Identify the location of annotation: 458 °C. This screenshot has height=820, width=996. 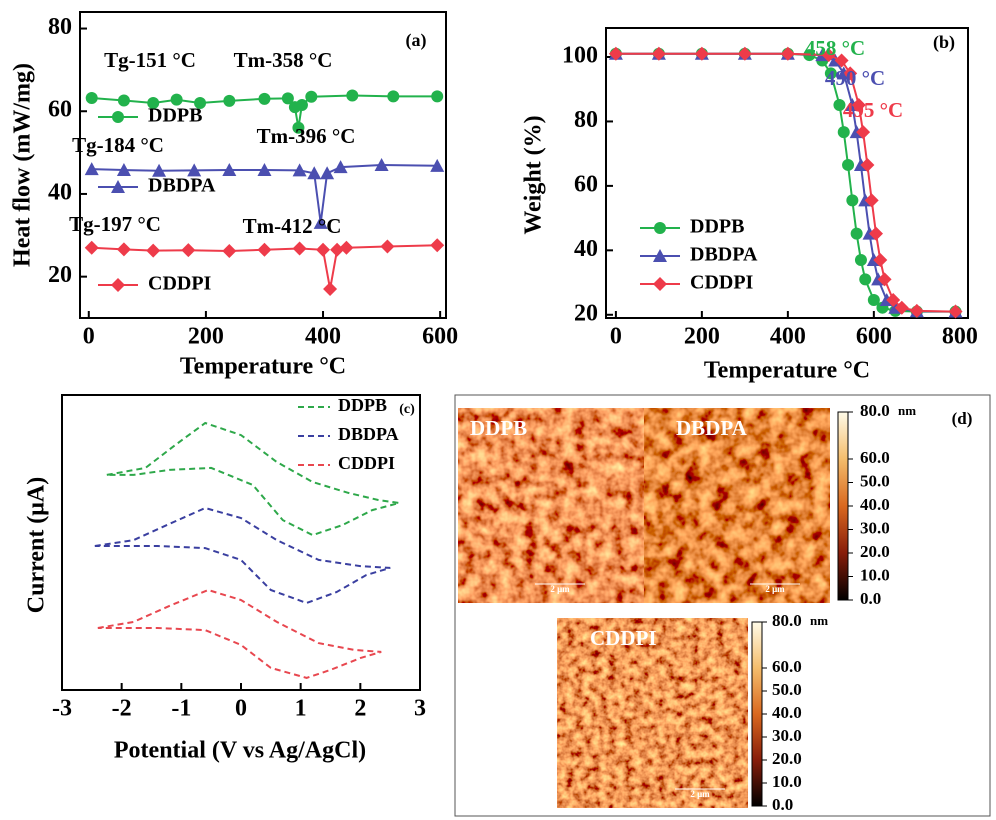
(835, 48).